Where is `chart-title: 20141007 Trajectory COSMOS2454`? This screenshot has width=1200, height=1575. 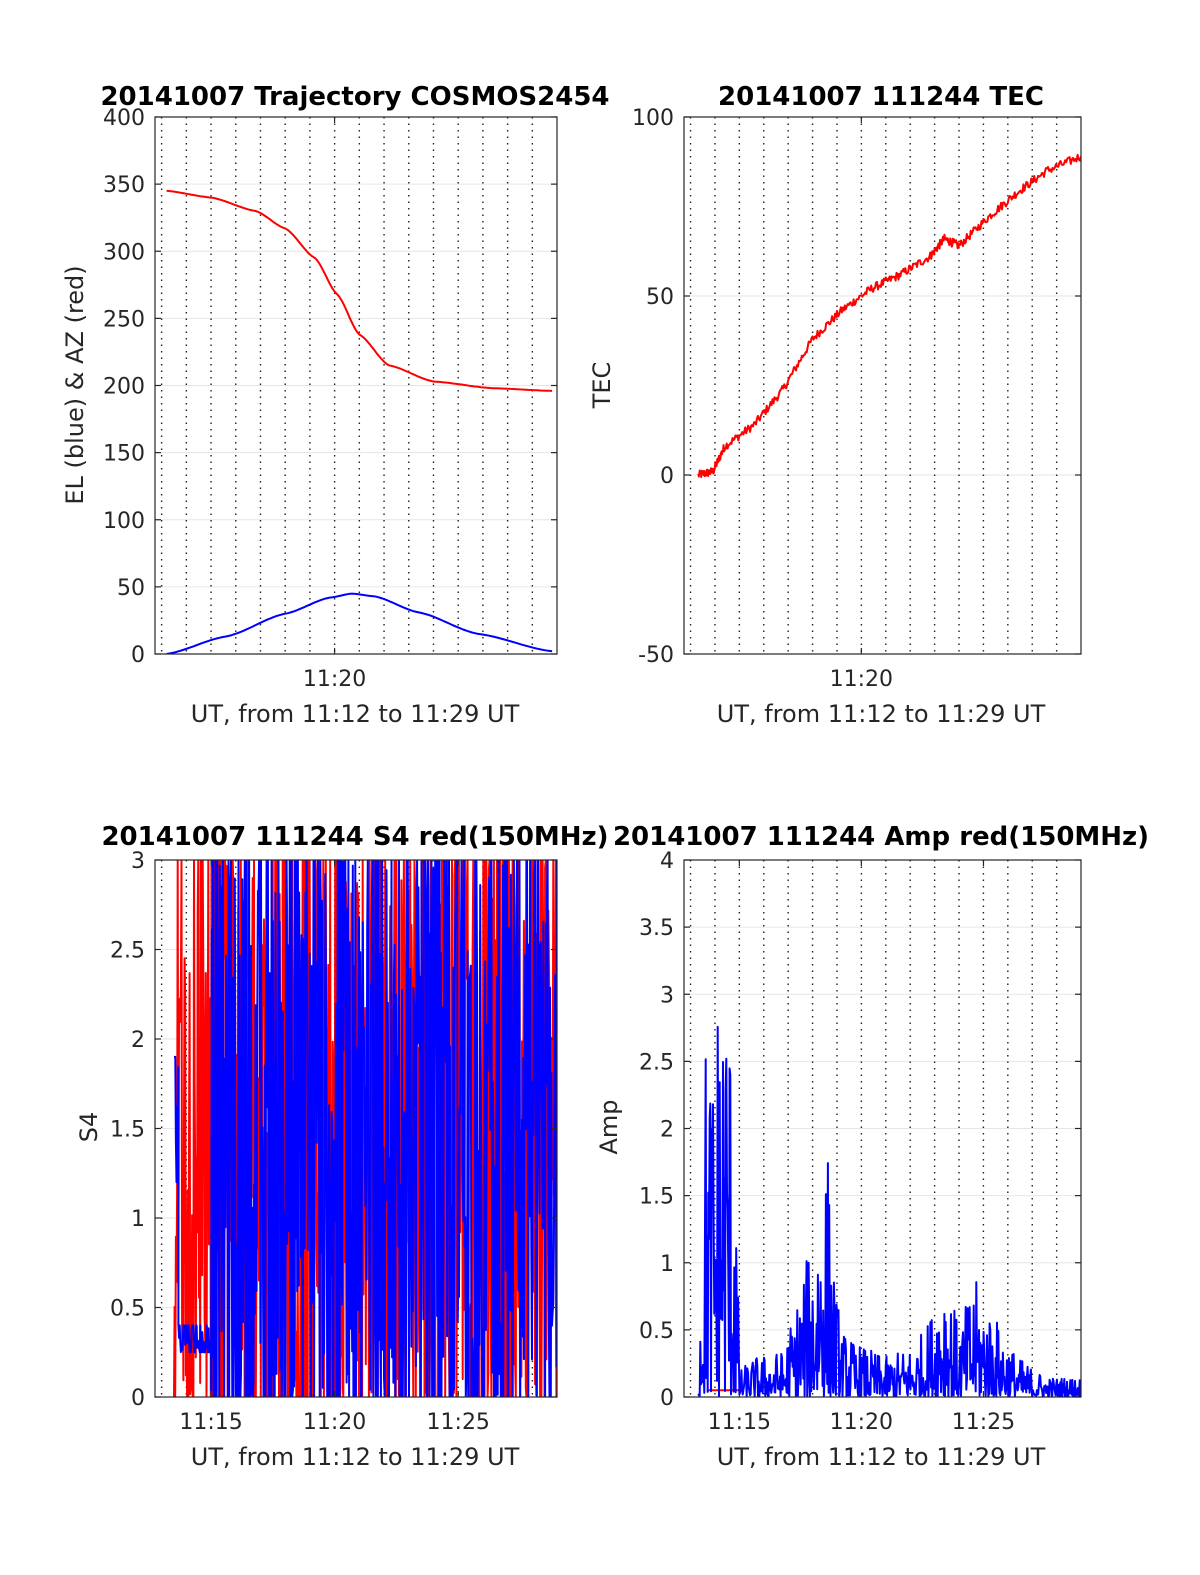
chart-title: 20141007 Trajectory COSMOS2454 is located at coordinates (354, 97).